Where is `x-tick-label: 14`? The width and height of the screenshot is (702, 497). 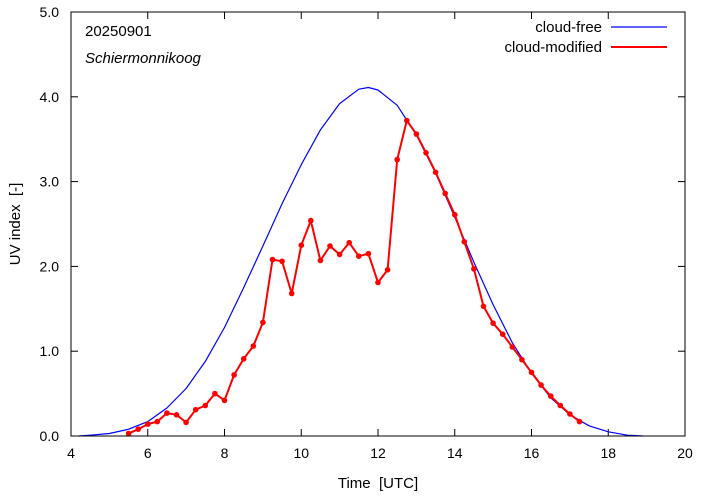
x-tick-label: 14 is located at coordinates (455, 453).